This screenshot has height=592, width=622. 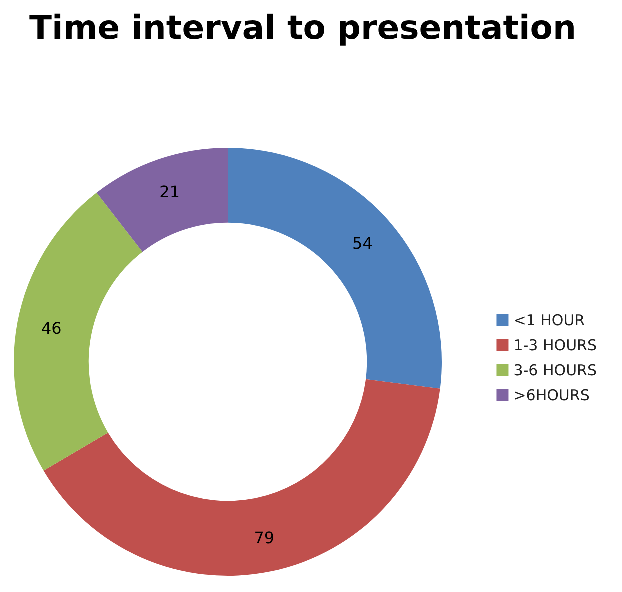 I want to click on legend-label: >6HOURS, so click(x=552, y=395).